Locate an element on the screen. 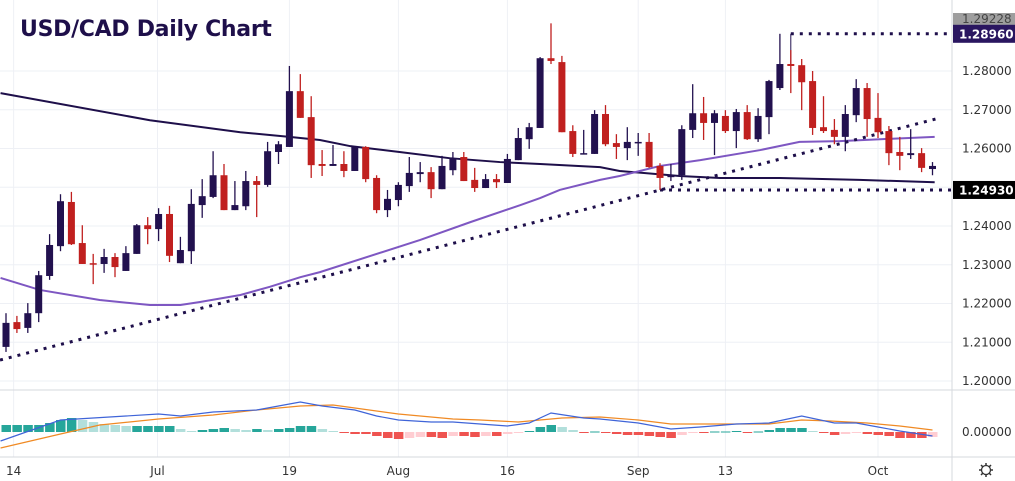 This screenshot has height=481, width=1015. price-tick-label: 1.24000 is located at coordinates (987, 226).